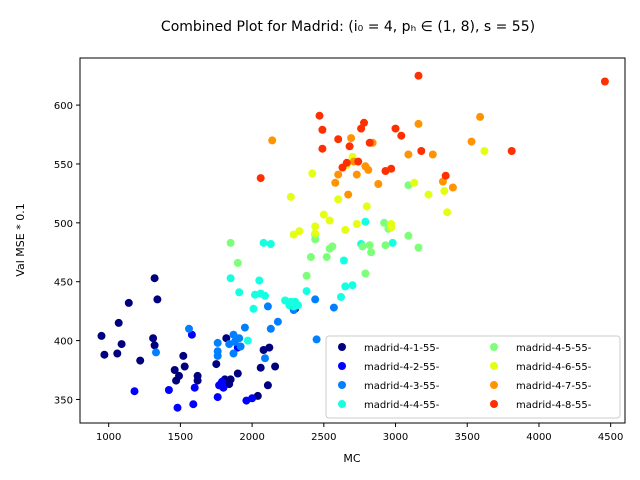 The height and width of the screenshot is (480, 640). What do you see at coordinates (63, 400) in the screenshot?
I see `y-tick-label: 350` at bounding box center [63, 400].